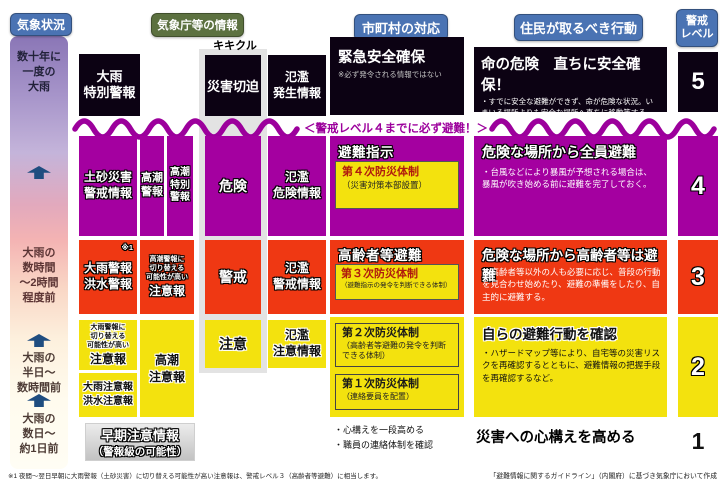  I want to click on storm-surge-advisory-upgrade-box: 高潮警報に 切り替える 可能性が高い 注意報, so click(167, 277).